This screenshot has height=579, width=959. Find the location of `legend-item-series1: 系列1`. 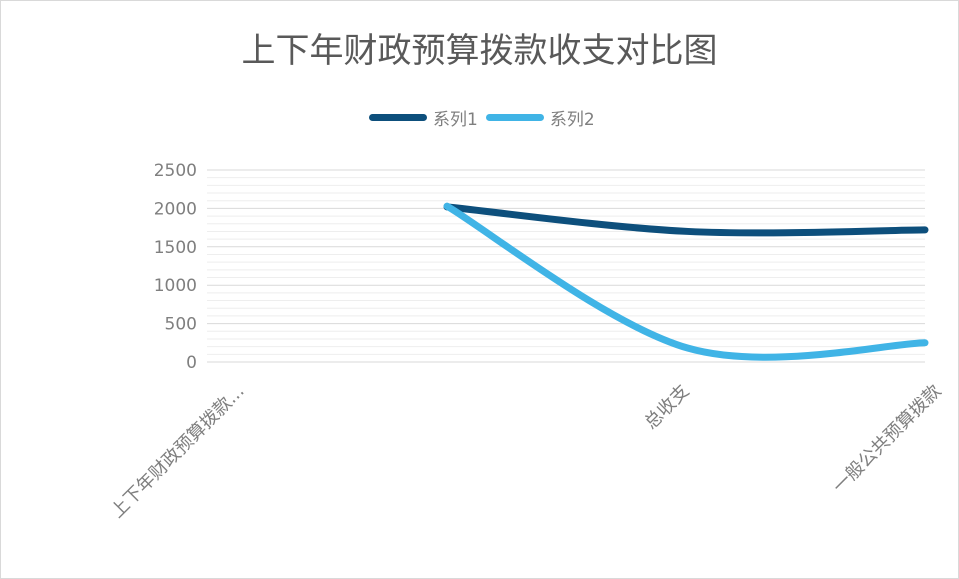

legend-item-series1: 系列1 is located at coordinates (423, 117).